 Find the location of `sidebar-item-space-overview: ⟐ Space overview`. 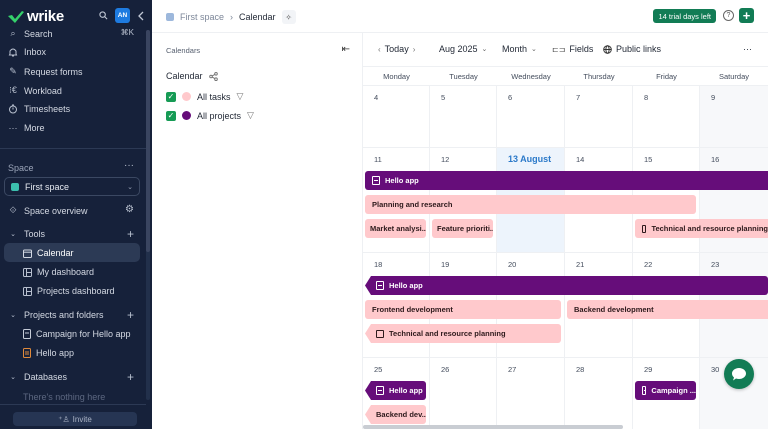

sidebar-item-space-overview: ⟐ Space overview is located at coordinates (48, 210).